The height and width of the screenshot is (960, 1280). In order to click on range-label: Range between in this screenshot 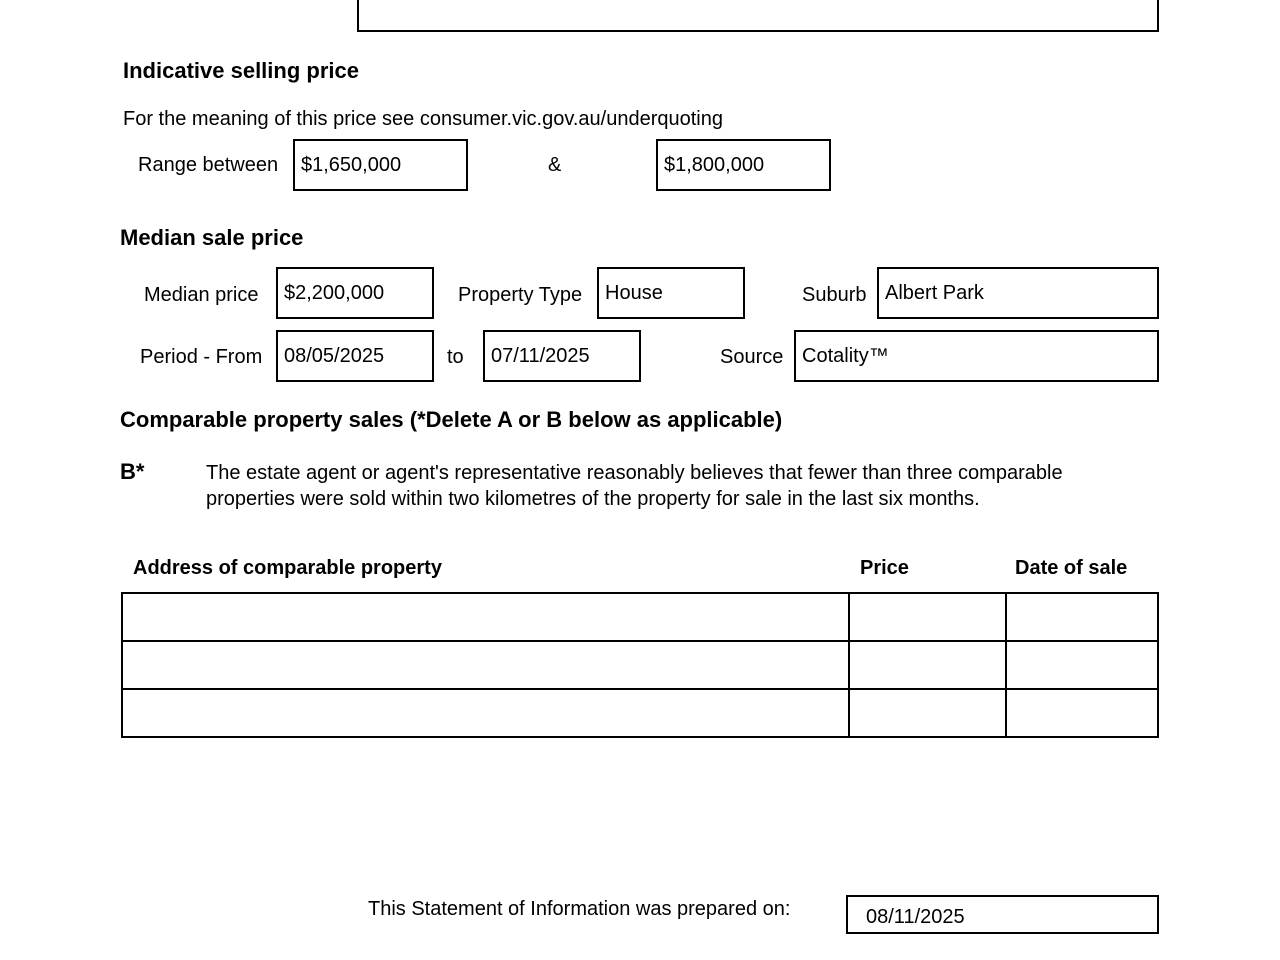, I will do `click(208, 165)`.